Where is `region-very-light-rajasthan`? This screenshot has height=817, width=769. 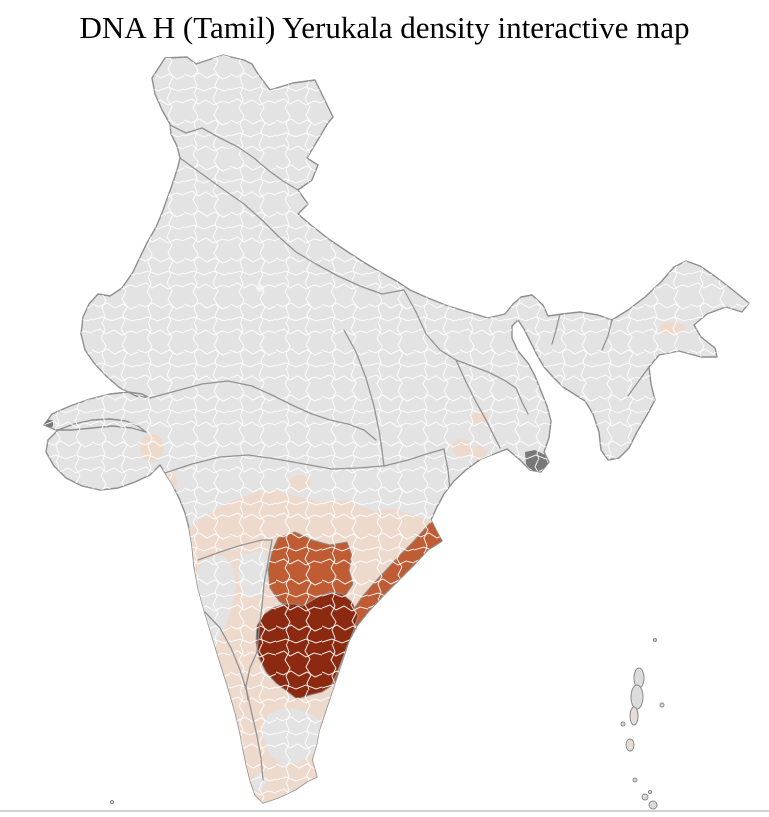 region-very-light-rajasthan is located at coordinates (260, 288).